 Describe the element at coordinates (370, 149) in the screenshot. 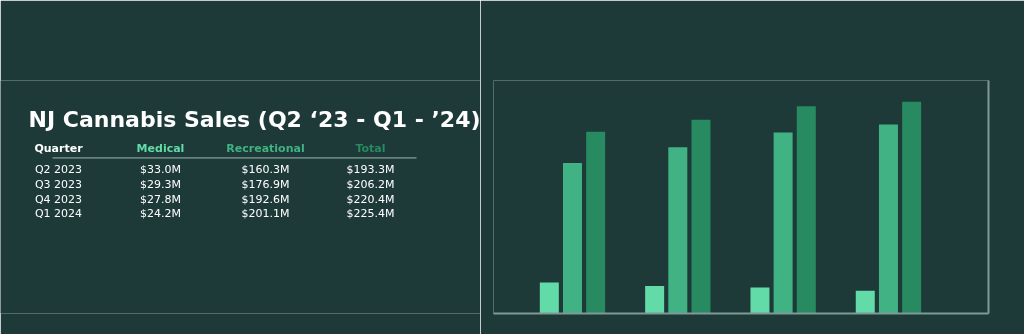

I see `text: Total` at that location.